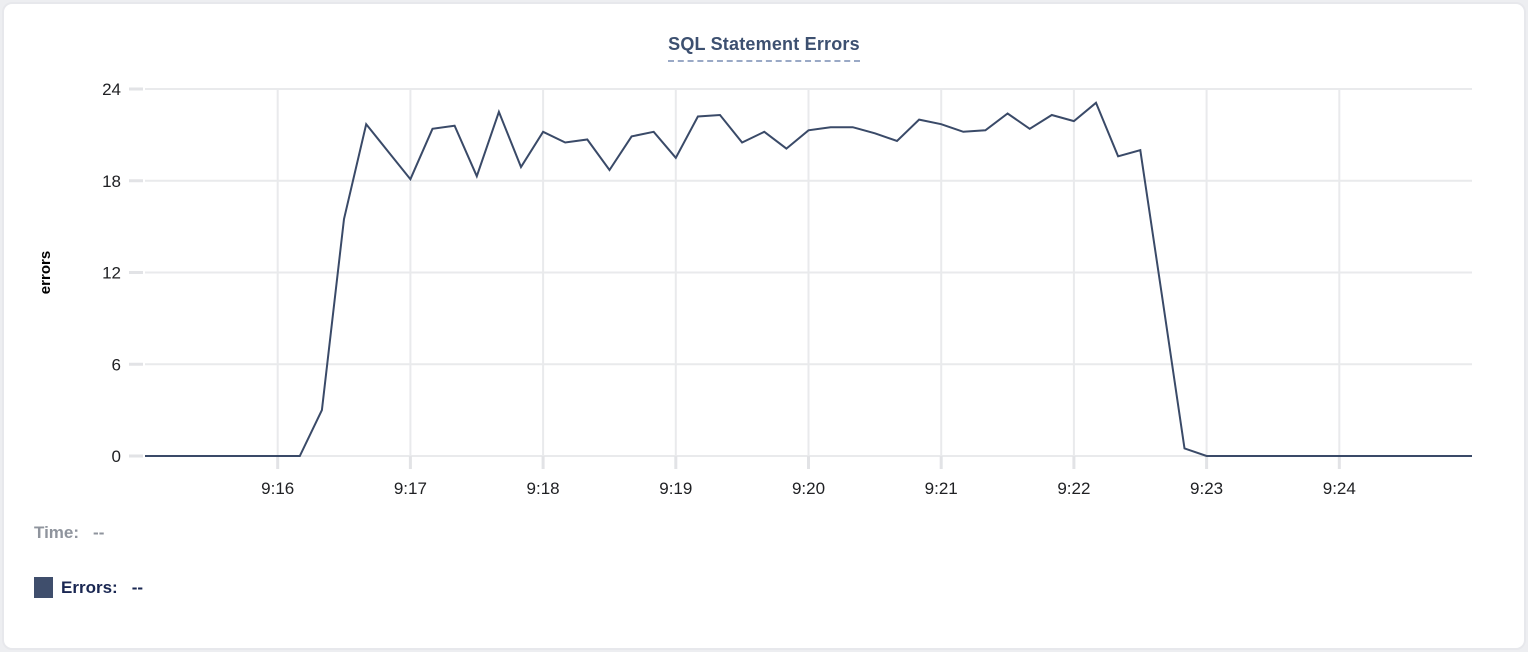  What do you see at coordinates (111, 89) in the screenshot?
I see `y-tick-label: 24` at bounding box center [111, 89].